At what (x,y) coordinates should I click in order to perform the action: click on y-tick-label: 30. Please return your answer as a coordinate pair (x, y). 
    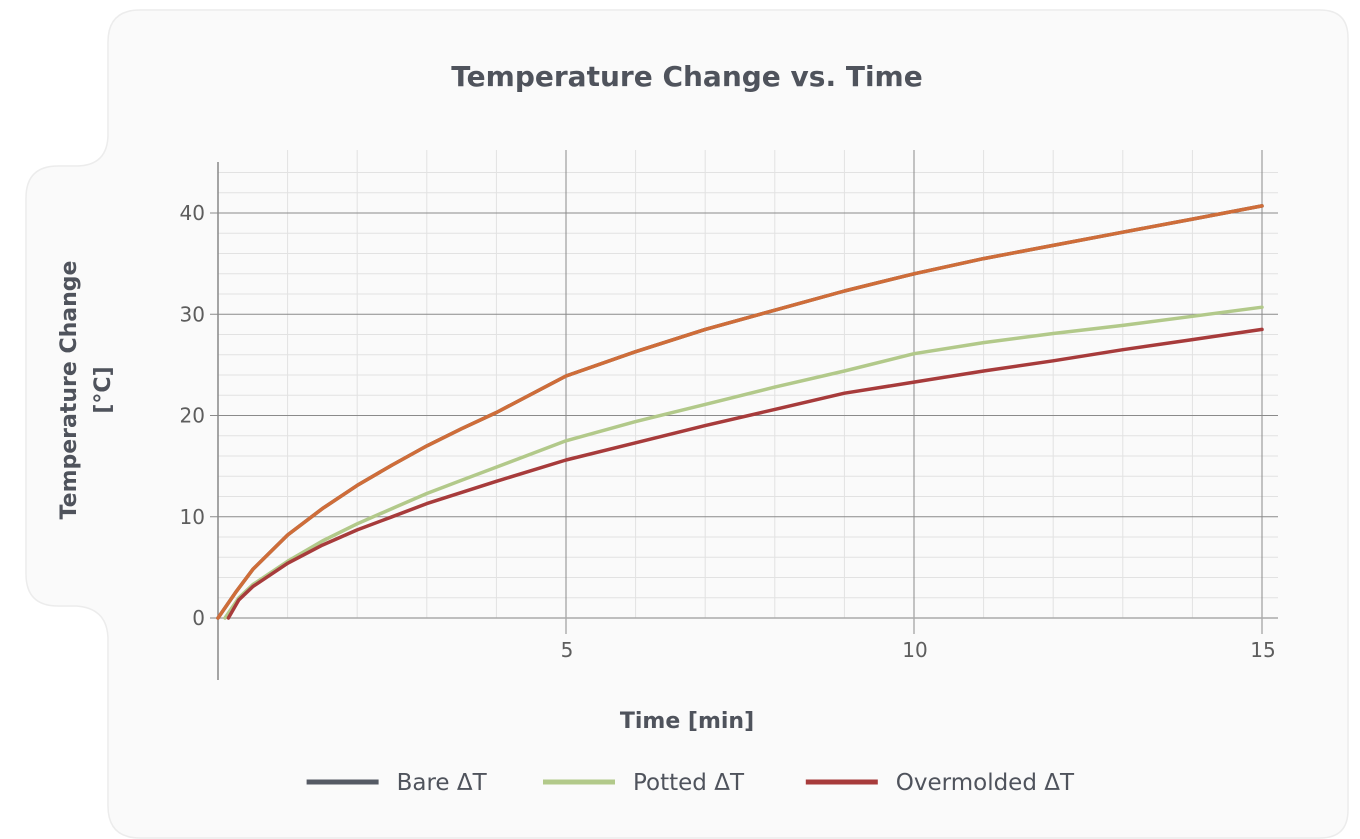
    Looking at the image, I should click on (192, 314).